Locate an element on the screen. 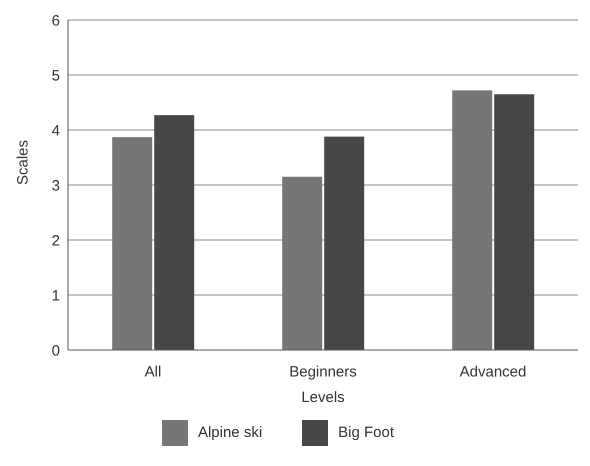  legend-label: Alpine ski is located at coordinates (230, 432).